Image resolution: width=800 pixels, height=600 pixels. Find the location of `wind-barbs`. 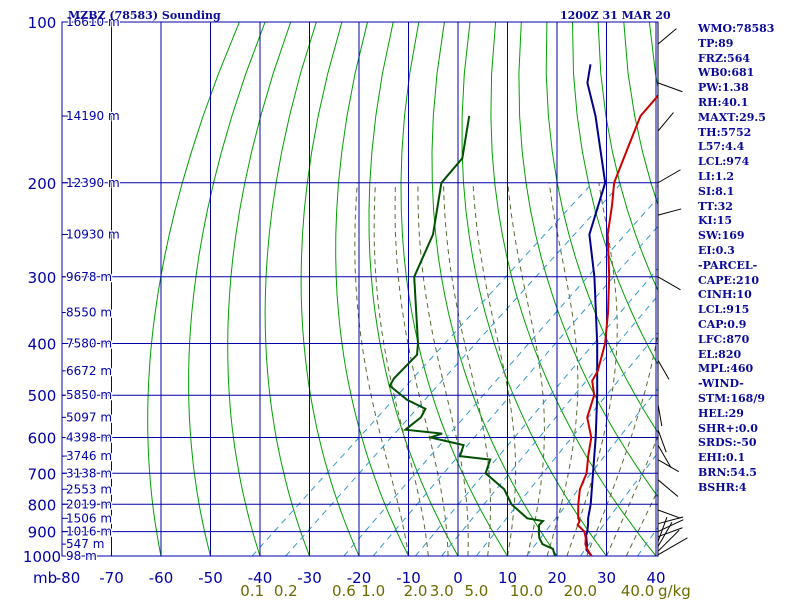

wind-barbs is located at coordinates (672, 289).